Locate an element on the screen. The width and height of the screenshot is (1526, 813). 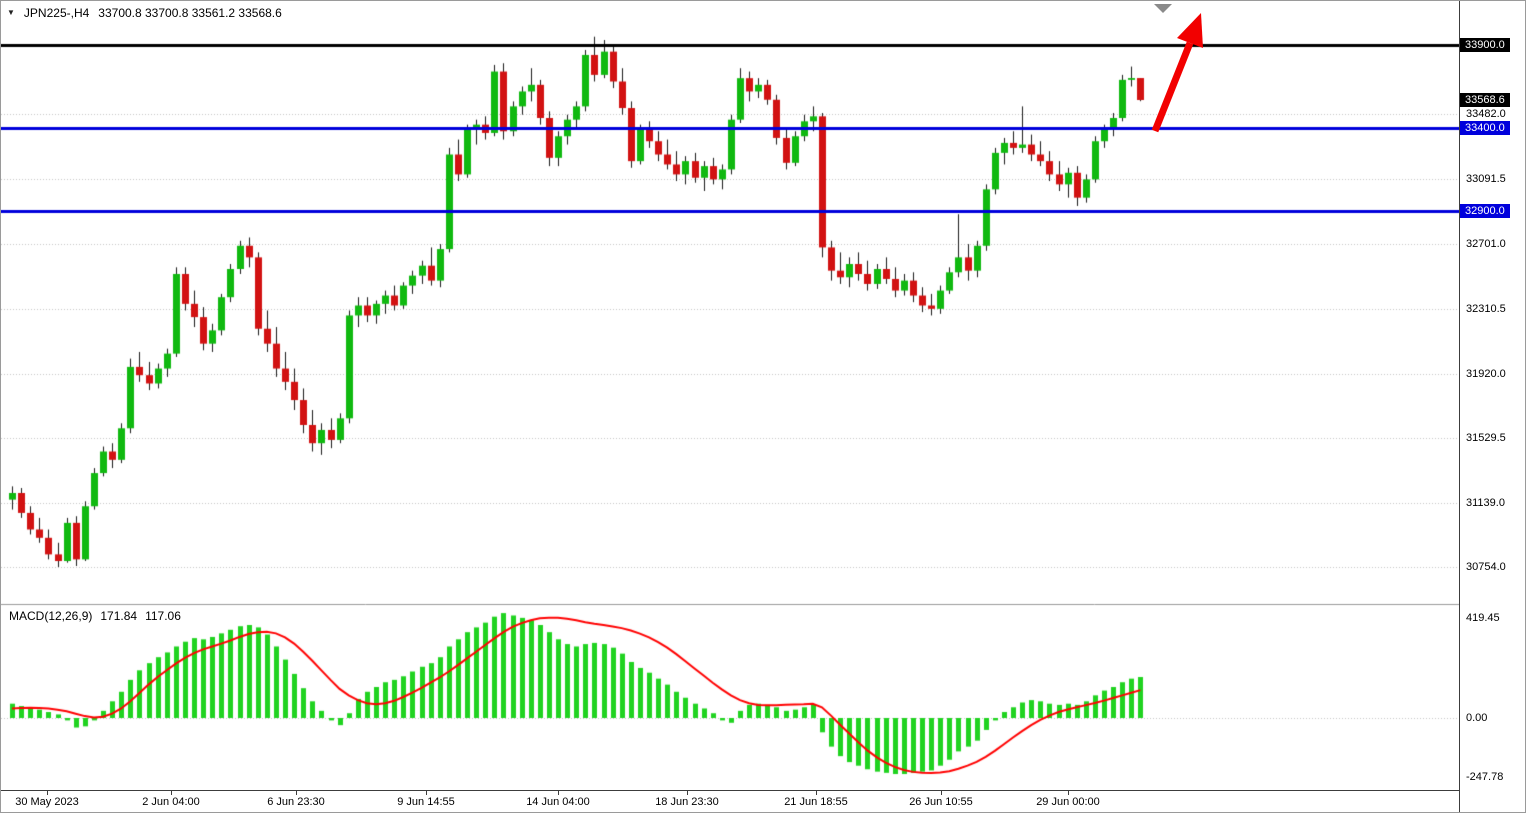
price-axis-label: 31920.0 is located at coordinates (1486, 373).